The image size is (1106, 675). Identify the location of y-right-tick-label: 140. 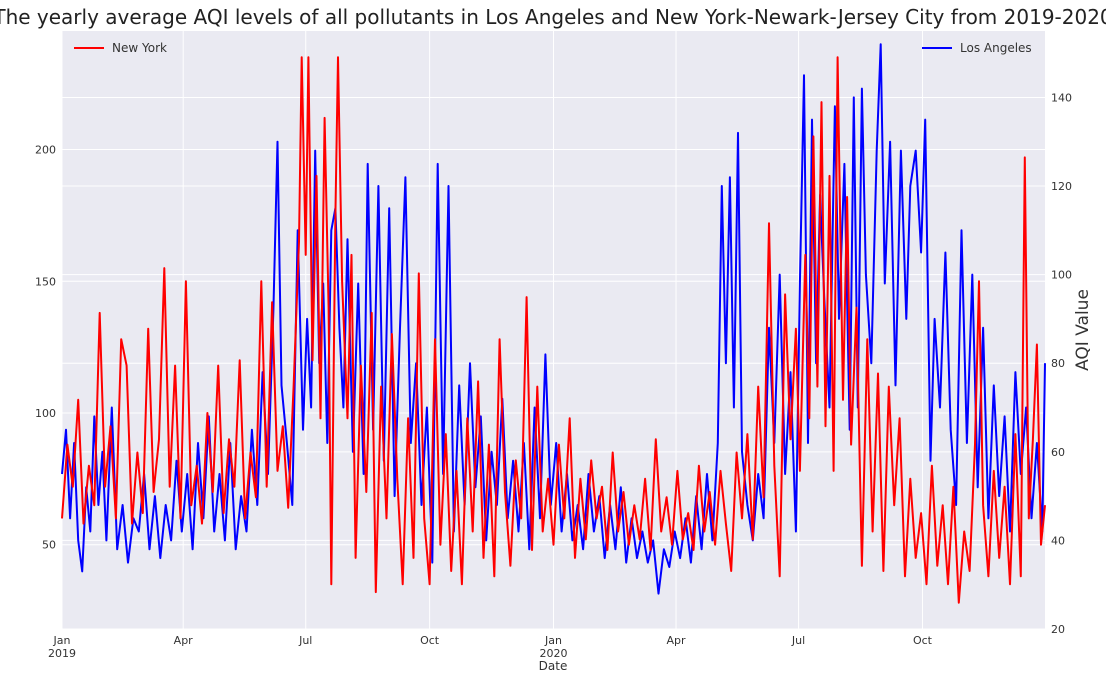
(1061, 97).